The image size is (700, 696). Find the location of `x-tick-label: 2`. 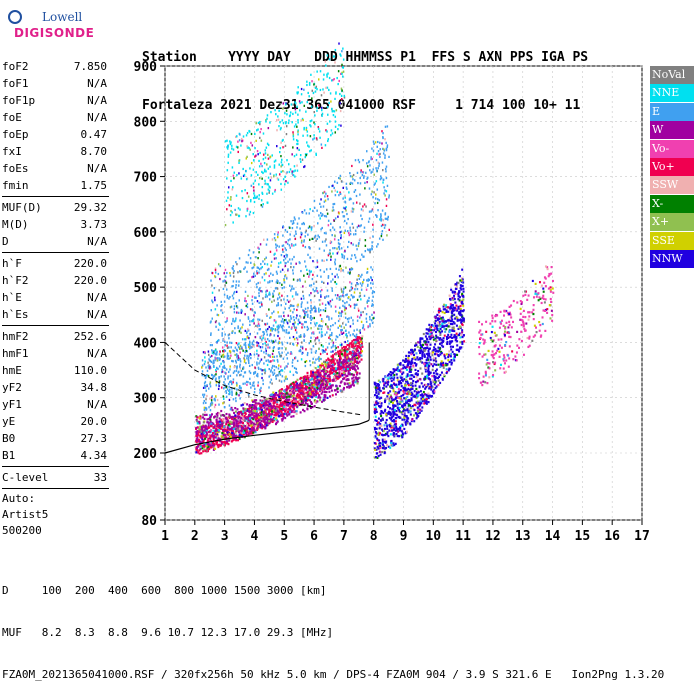

x-tick-label: 2 is located at coordinates (195, 536).